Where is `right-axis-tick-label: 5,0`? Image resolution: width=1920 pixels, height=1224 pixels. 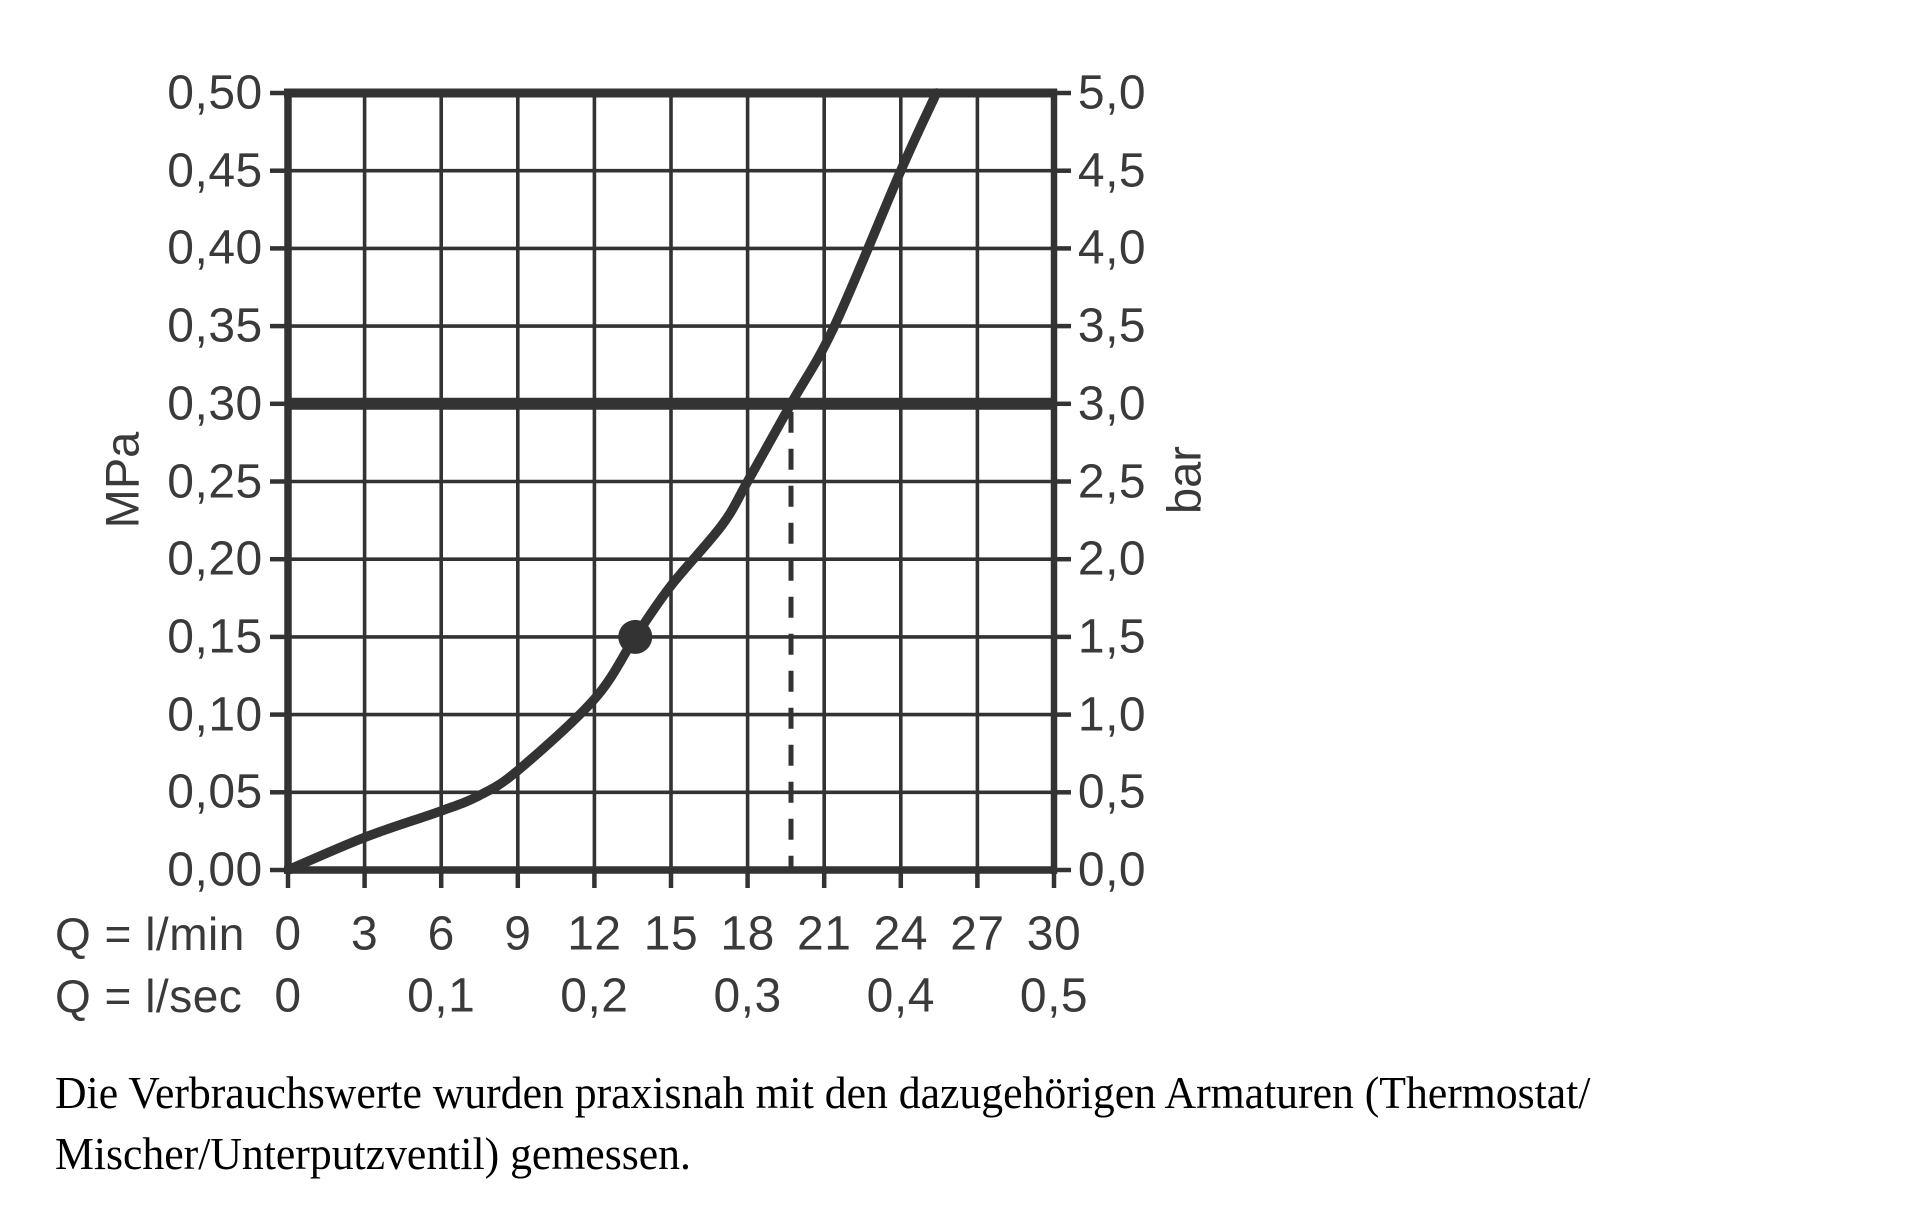 right-axis-tick-label: 5,0 is located at coordinates (1112, 93).